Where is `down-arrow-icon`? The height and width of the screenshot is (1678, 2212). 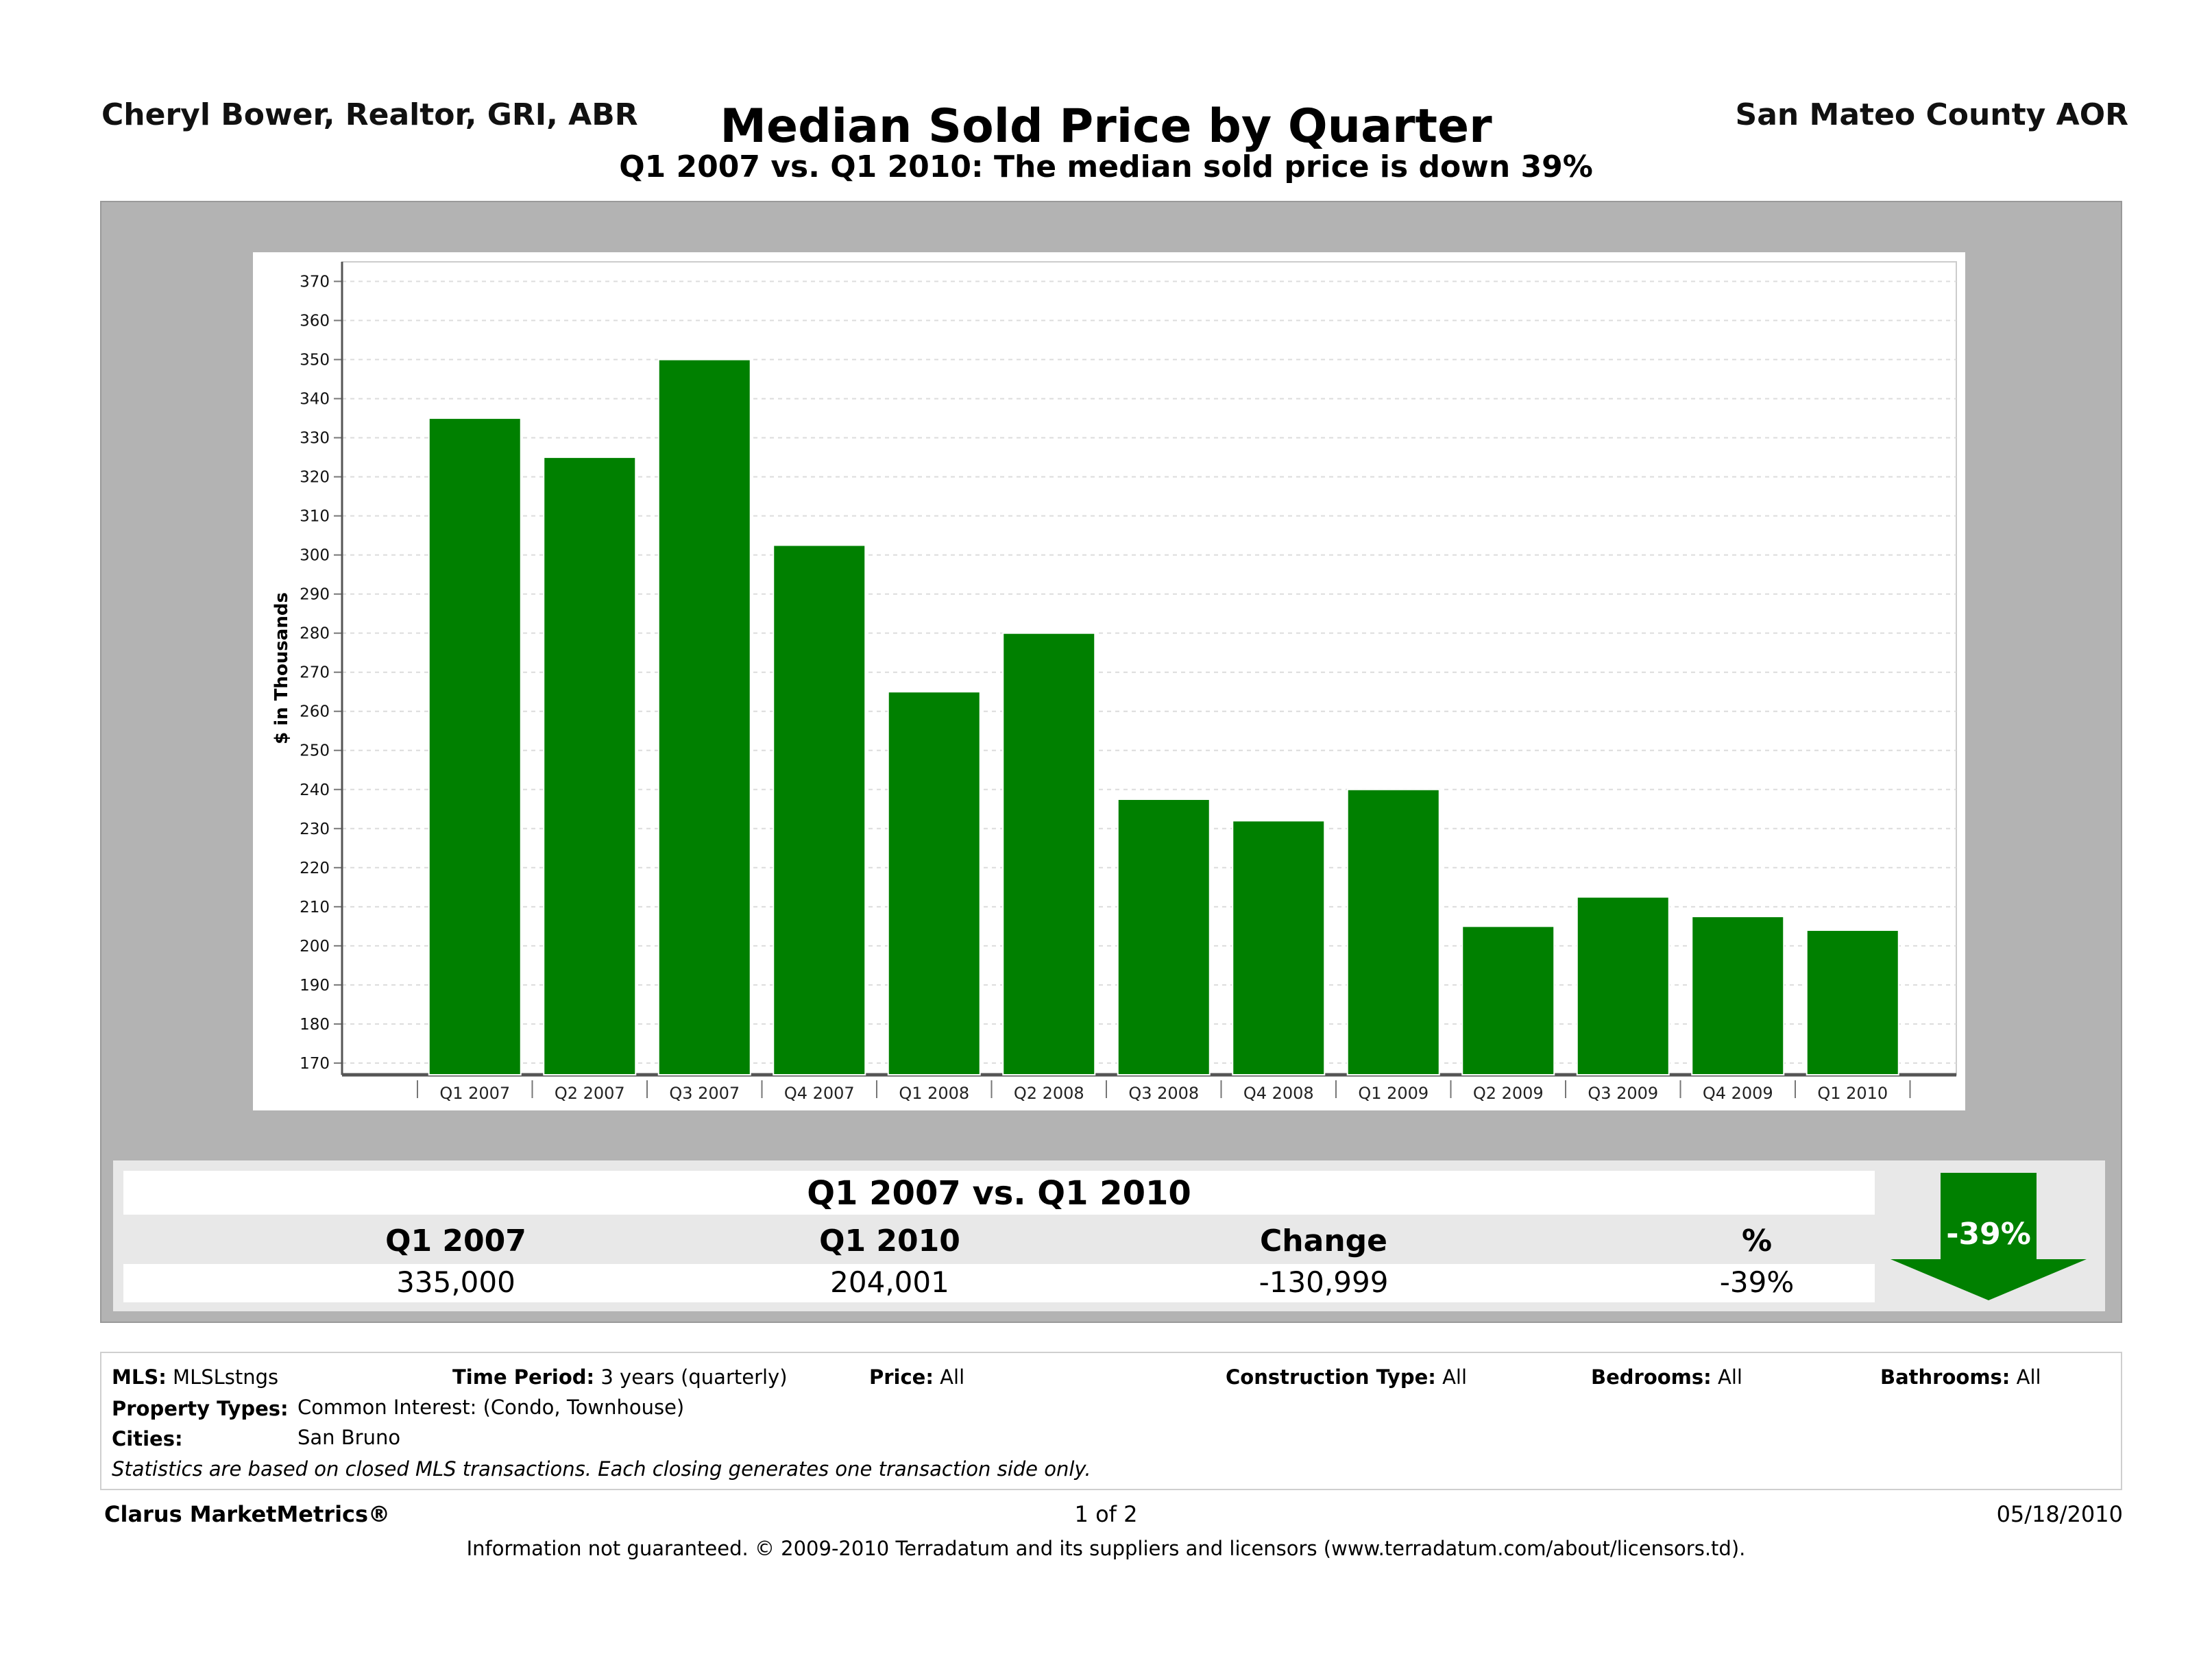
down-arrow-icon is located at coordinates (1989, 1236).